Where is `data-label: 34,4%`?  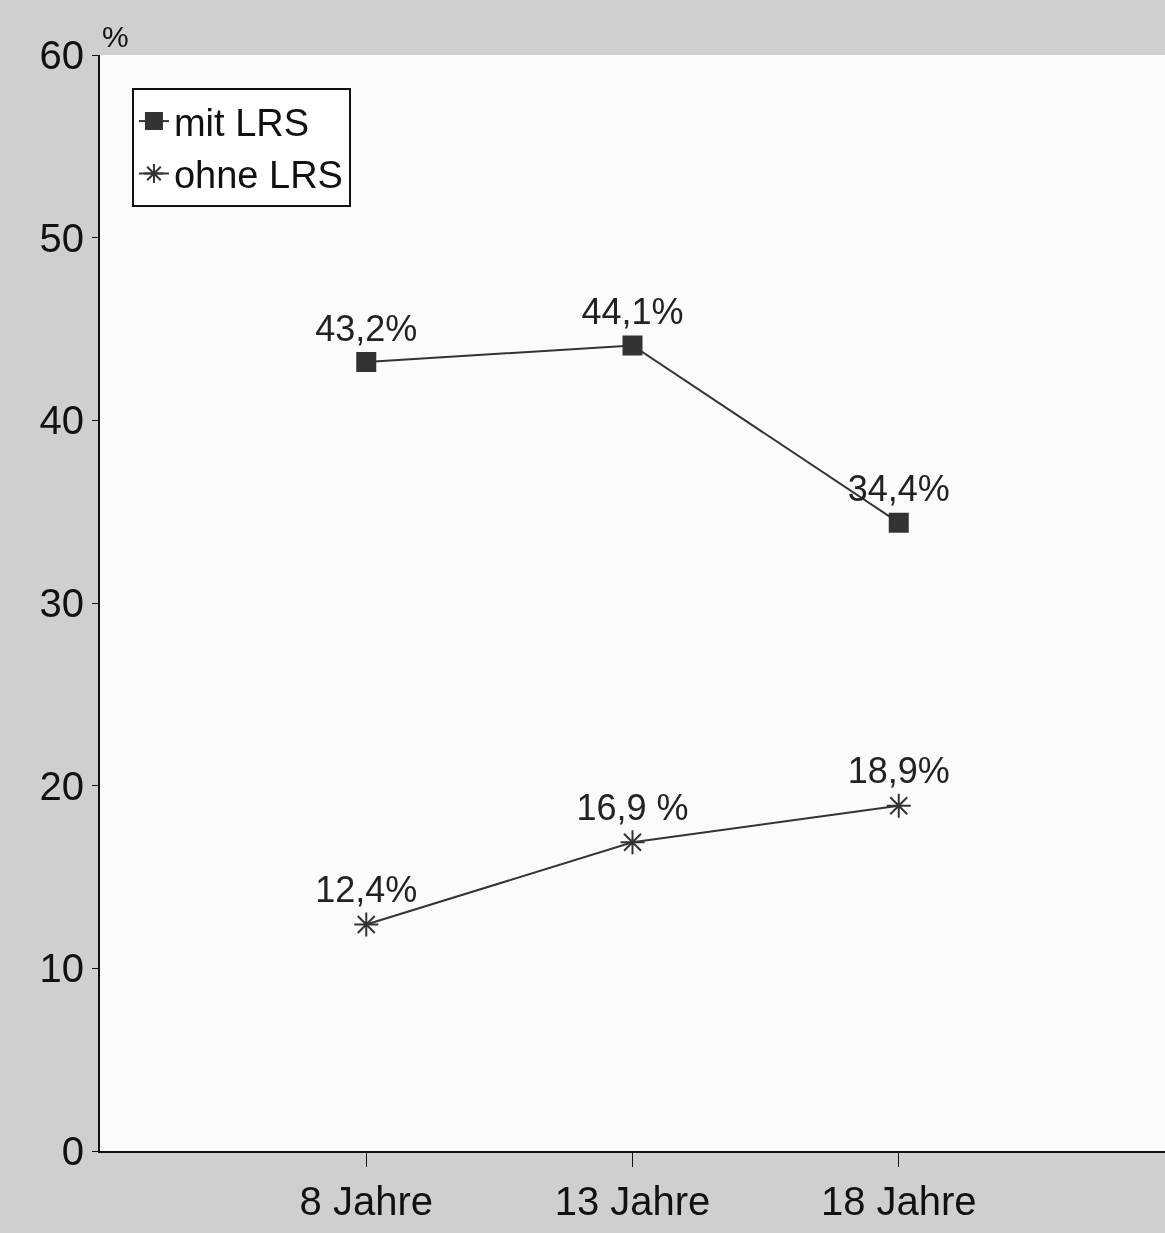 data-label: 34,4% is located at coordinates (898, 489).